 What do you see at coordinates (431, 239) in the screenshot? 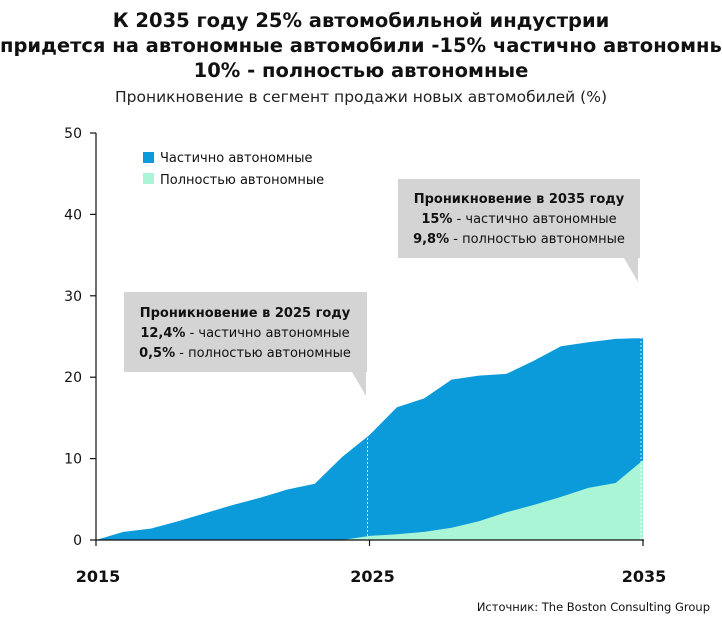
I see `callout-2035-full-value: 9,8%` at bounding box center [431, 239].